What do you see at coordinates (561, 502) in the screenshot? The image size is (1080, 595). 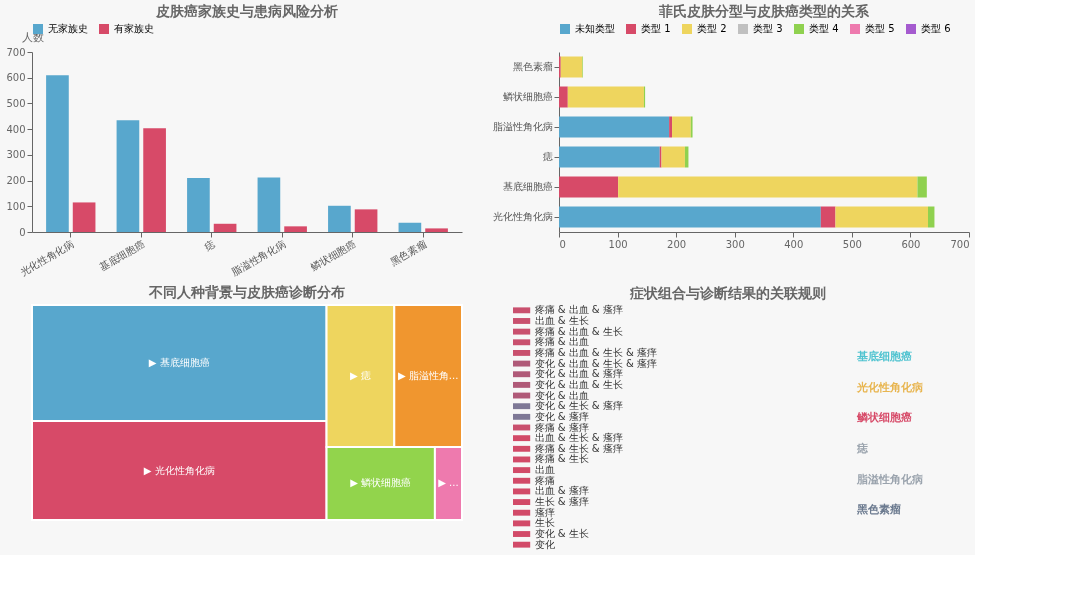 I see `category-label: 生长 & 瘙痒` at bounding box center [561, 502].